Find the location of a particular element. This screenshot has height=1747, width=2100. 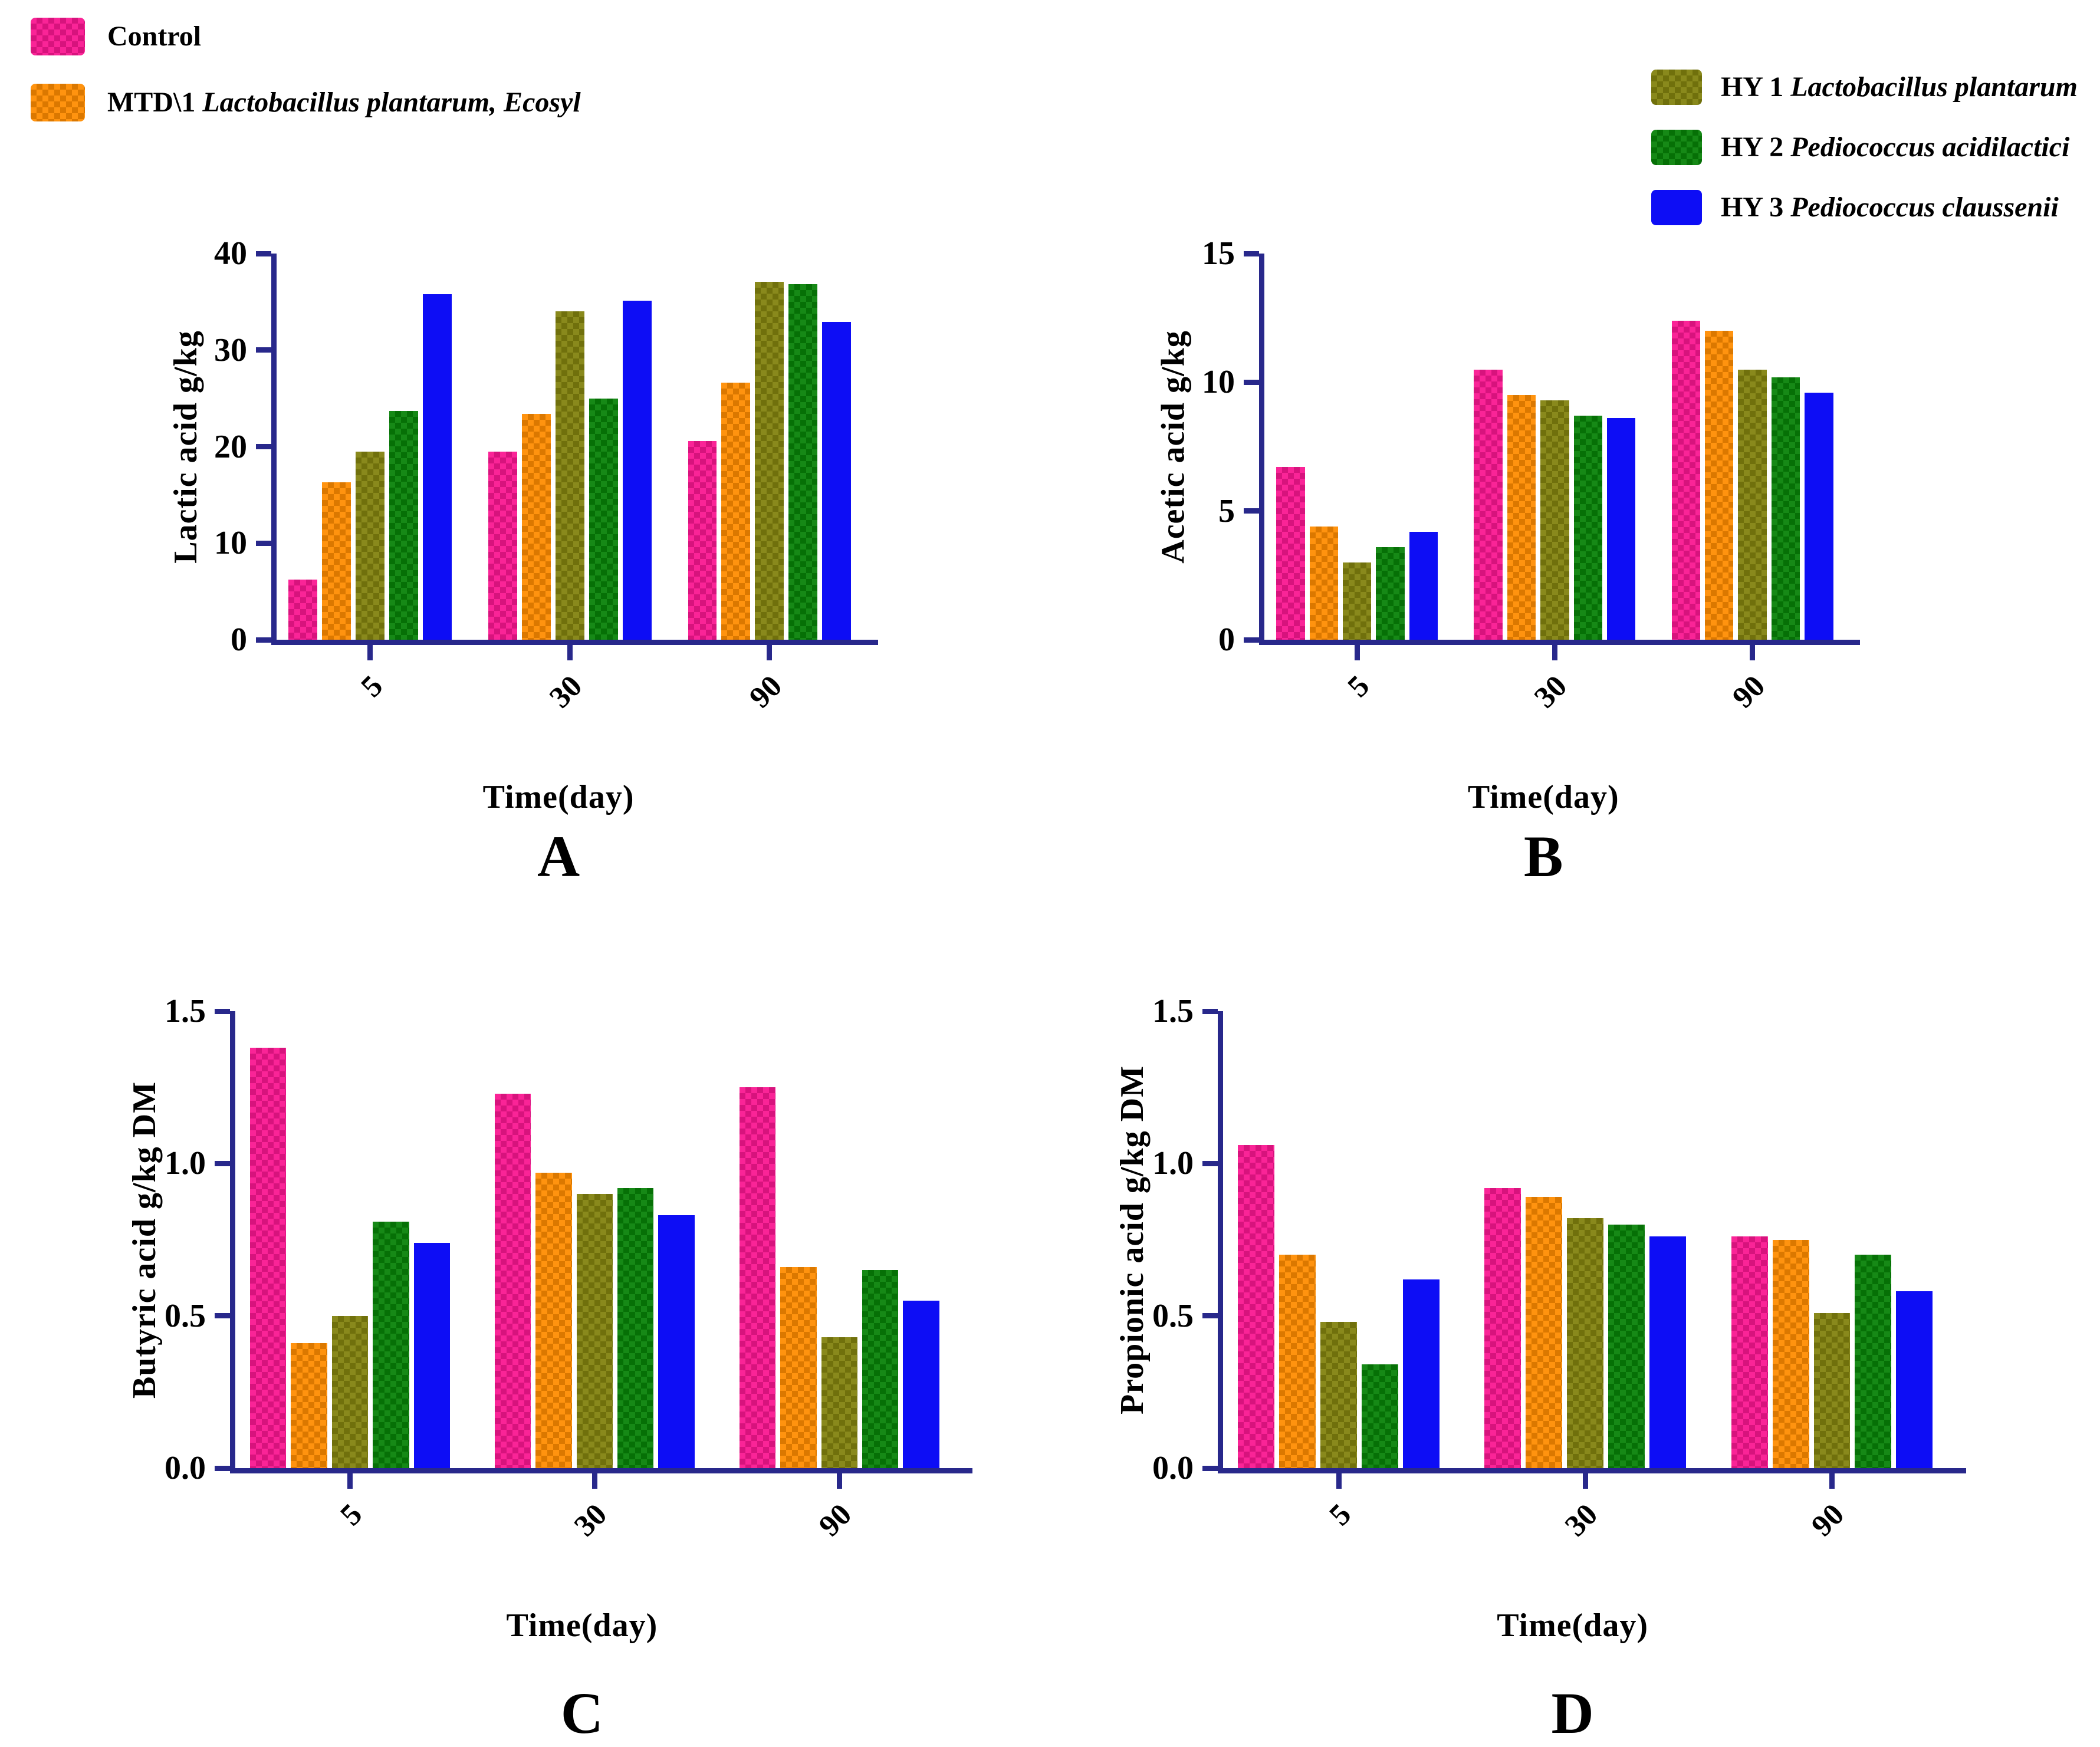

y-axis-title: Butyric acid g/kg DM is located at coordinates (144, 1239).